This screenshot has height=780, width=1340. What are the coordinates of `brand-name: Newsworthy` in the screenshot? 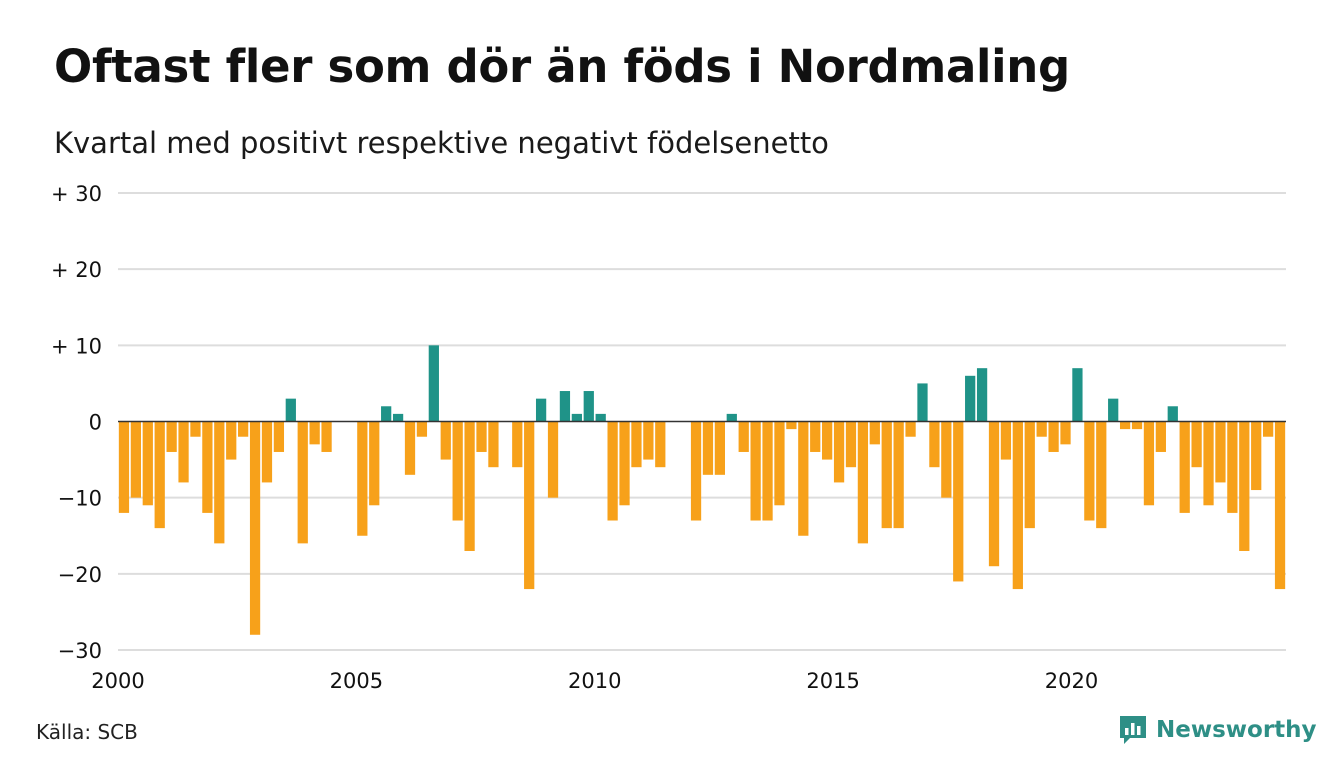 It's located at (1236, 730).